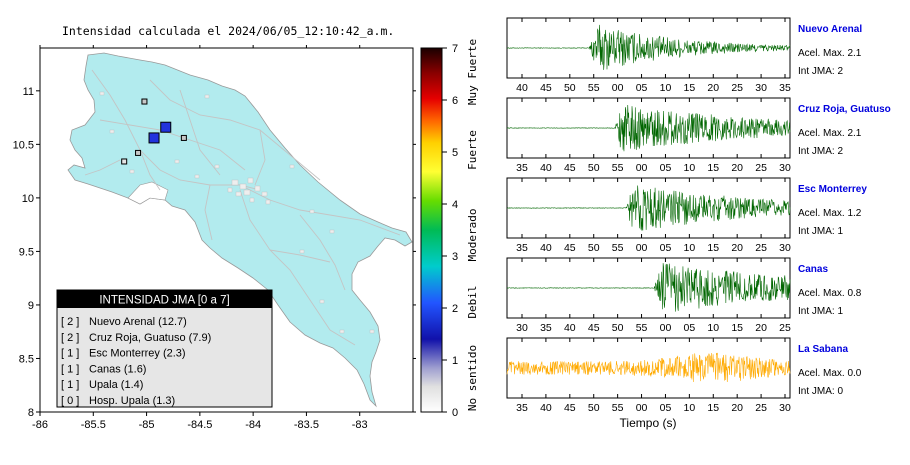 The width and height of the screenshot is (910, 465). Describe the element at coordinates (137, 354) in the screenshot. I see `legend-item-name: Esc Monterrey (2.3)` at that location.